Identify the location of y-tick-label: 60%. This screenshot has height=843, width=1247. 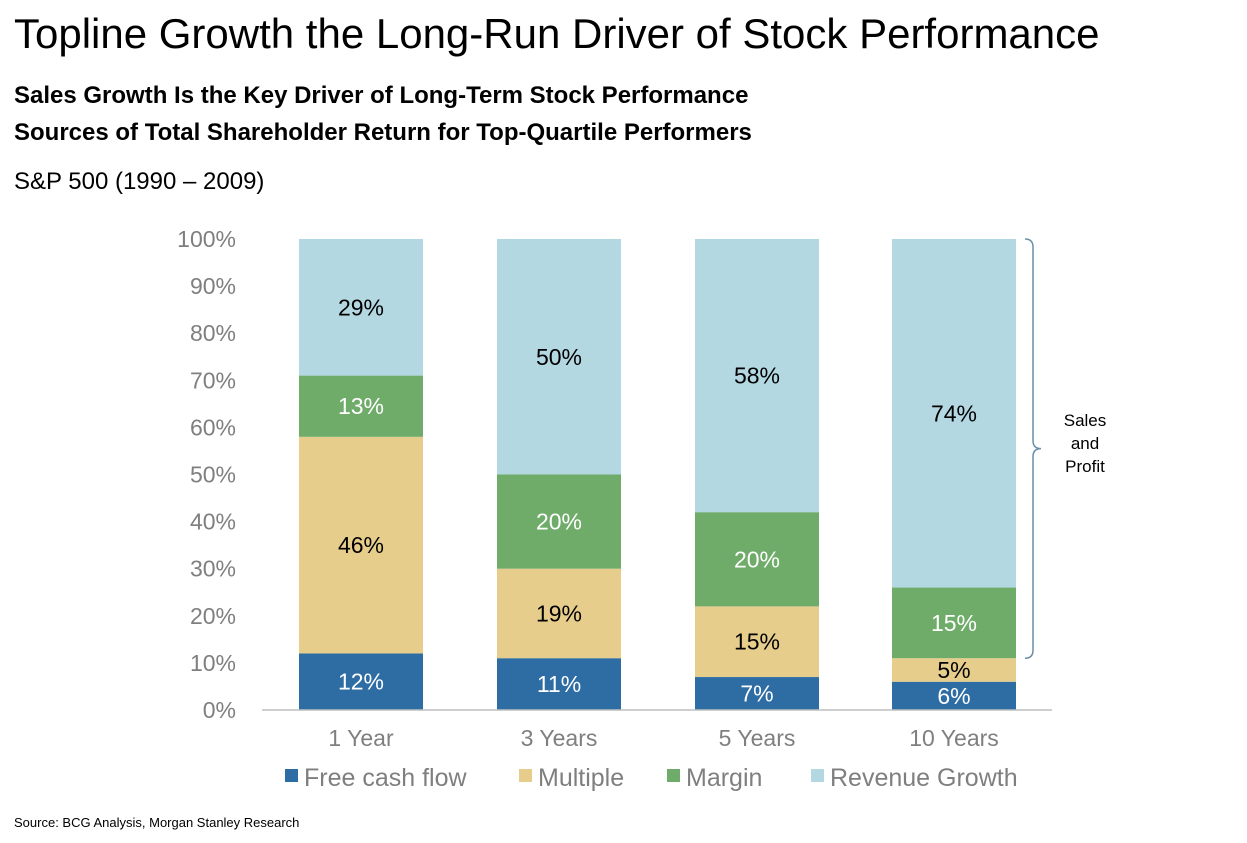
(213, 427).